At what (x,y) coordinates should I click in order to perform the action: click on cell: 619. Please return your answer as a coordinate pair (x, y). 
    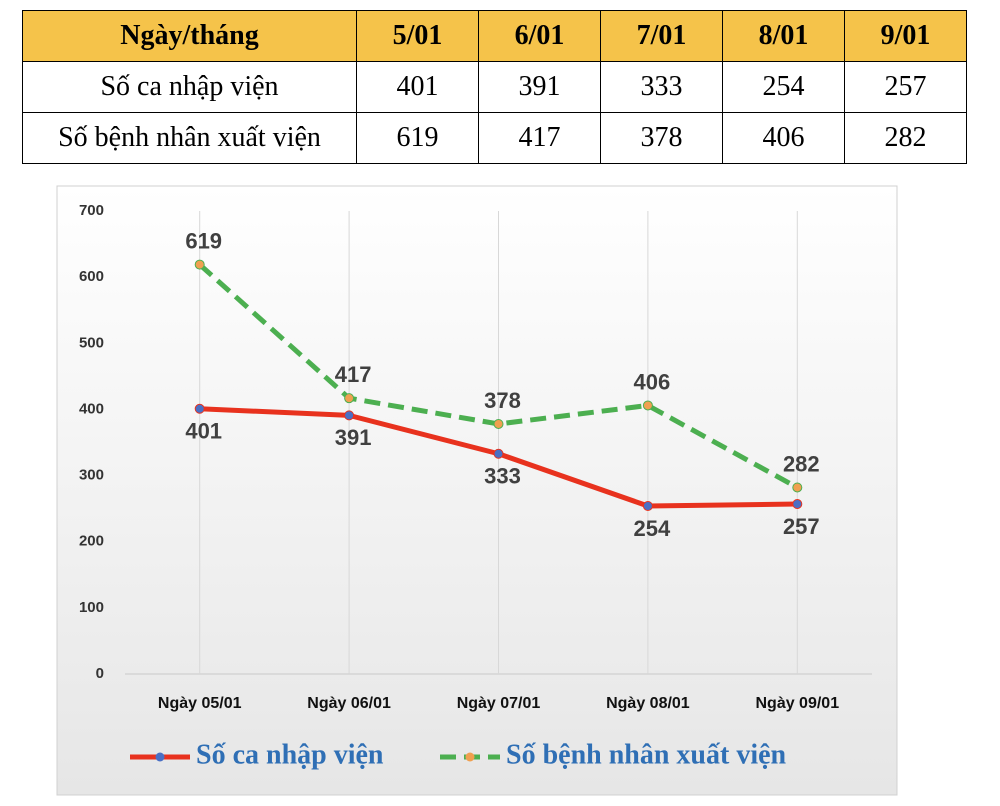
    Looking at the image, I should click on (417, 138).